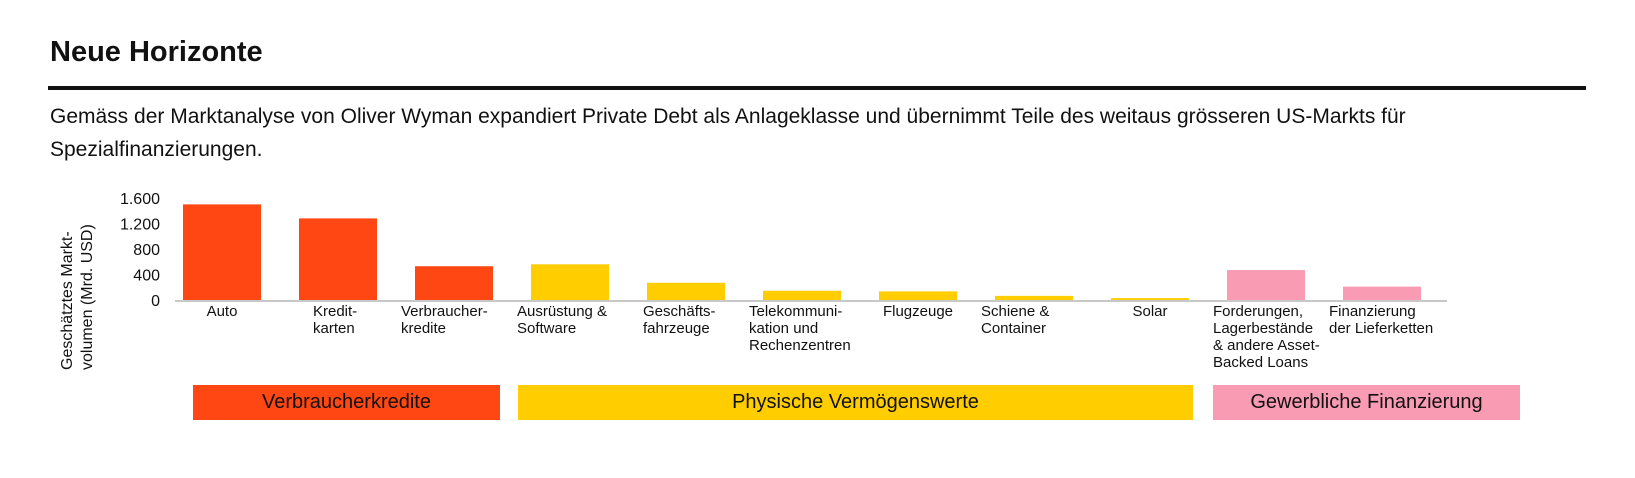  I want to click on group-band-physische-vermoegenswerte: Physische Vermögenswerte, so click(855, 402).